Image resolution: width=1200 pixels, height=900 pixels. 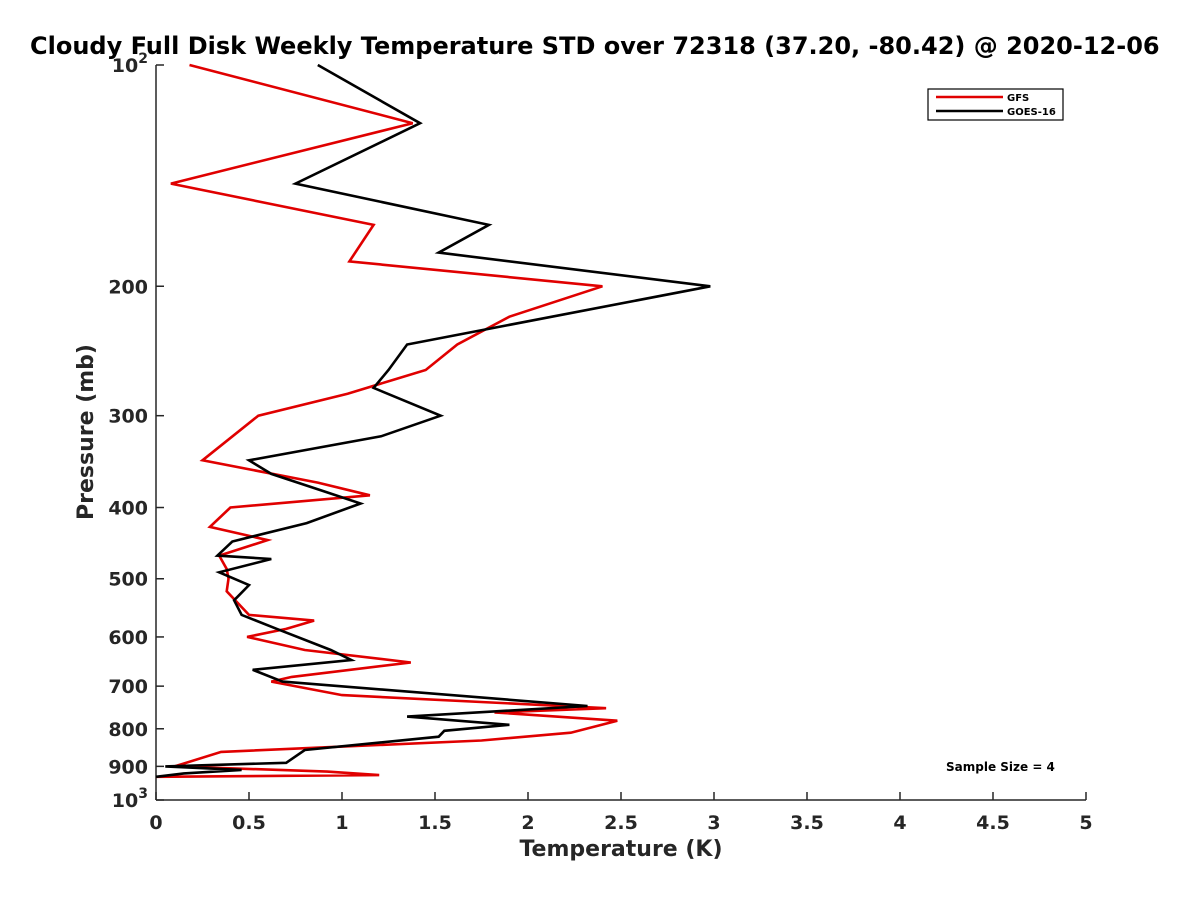 I want to click on x-tick-label: 3.5, so click(x=807, y=823).